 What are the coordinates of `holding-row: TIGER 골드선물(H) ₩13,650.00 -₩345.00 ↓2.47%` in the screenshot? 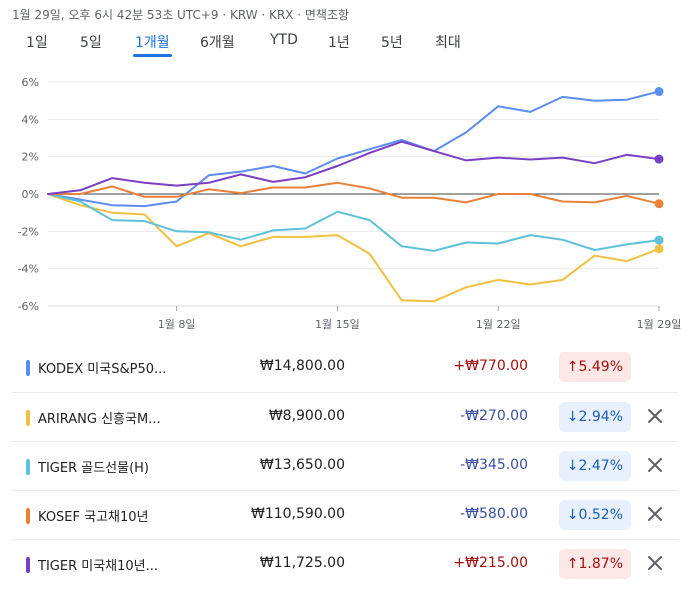 It's located at (345, 465).